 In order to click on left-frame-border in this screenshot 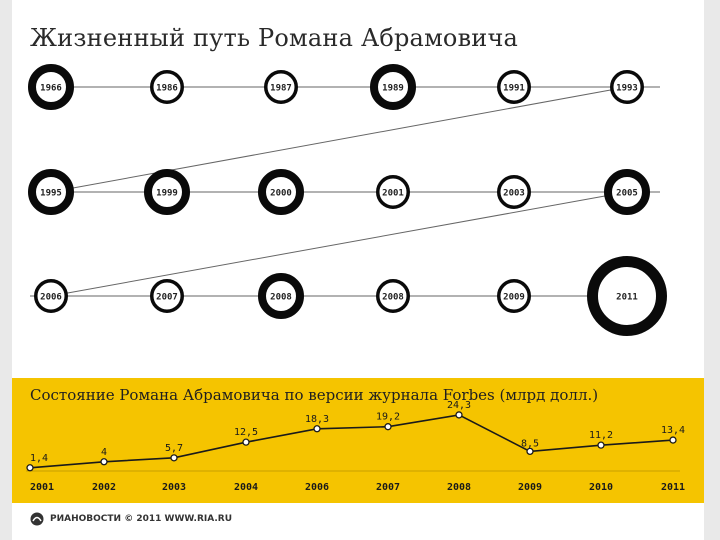, I will do `click(6, 270)`.